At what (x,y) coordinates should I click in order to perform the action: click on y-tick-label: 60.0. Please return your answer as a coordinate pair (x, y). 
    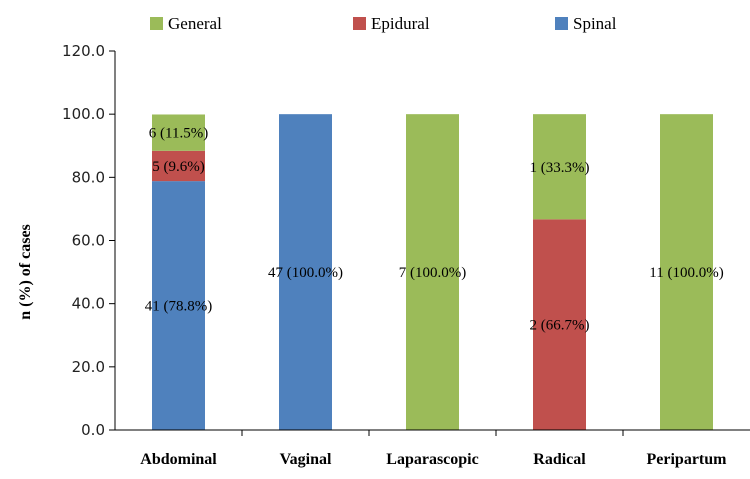
    Looking at the image, I should click on (88, 241).